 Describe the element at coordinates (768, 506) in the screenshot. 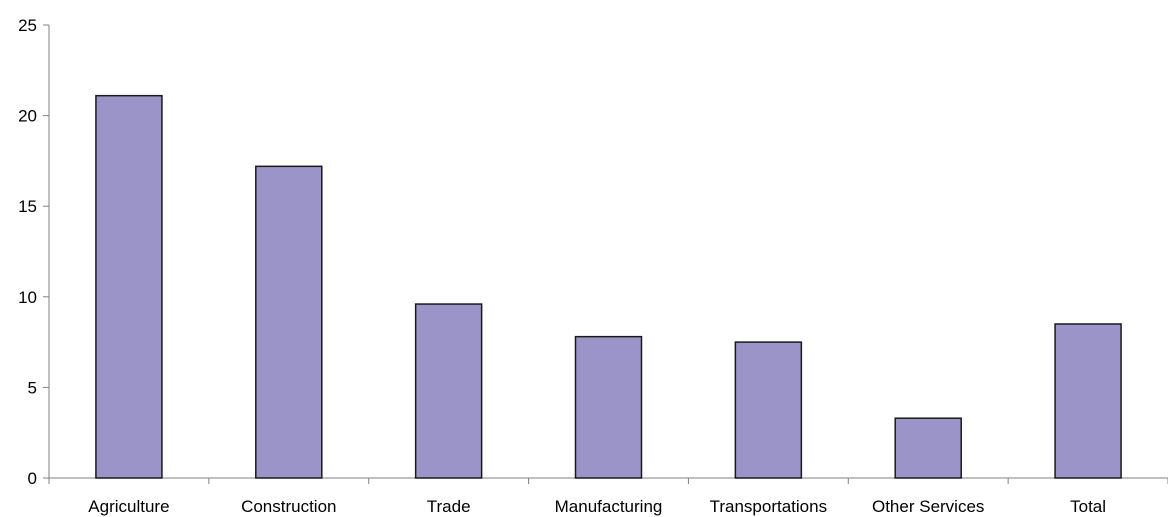

I see `x-category-label: Transportations` at that location.